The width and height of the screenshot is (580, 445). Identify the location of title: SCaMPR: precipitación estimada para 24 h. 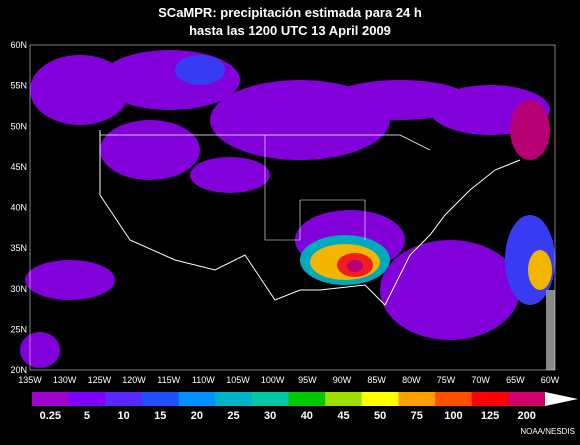
(290, 12).